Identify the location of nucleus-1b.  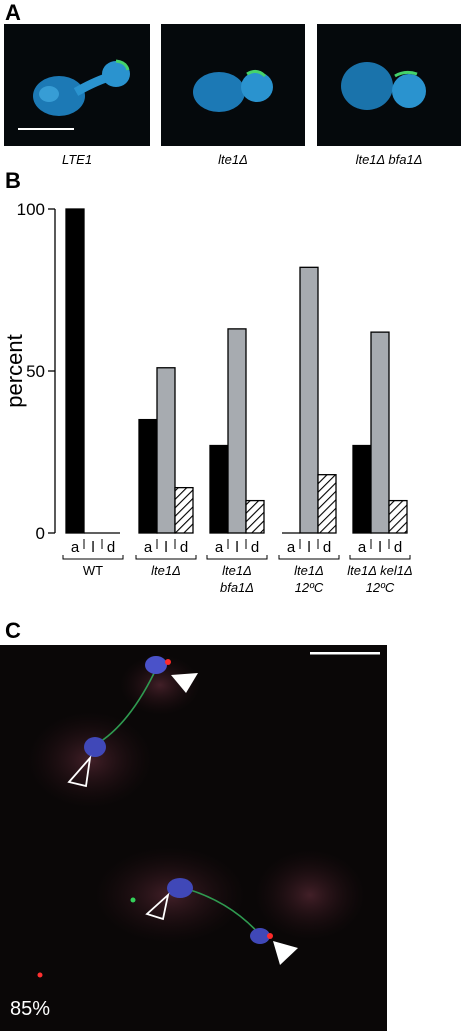
(95, 747).